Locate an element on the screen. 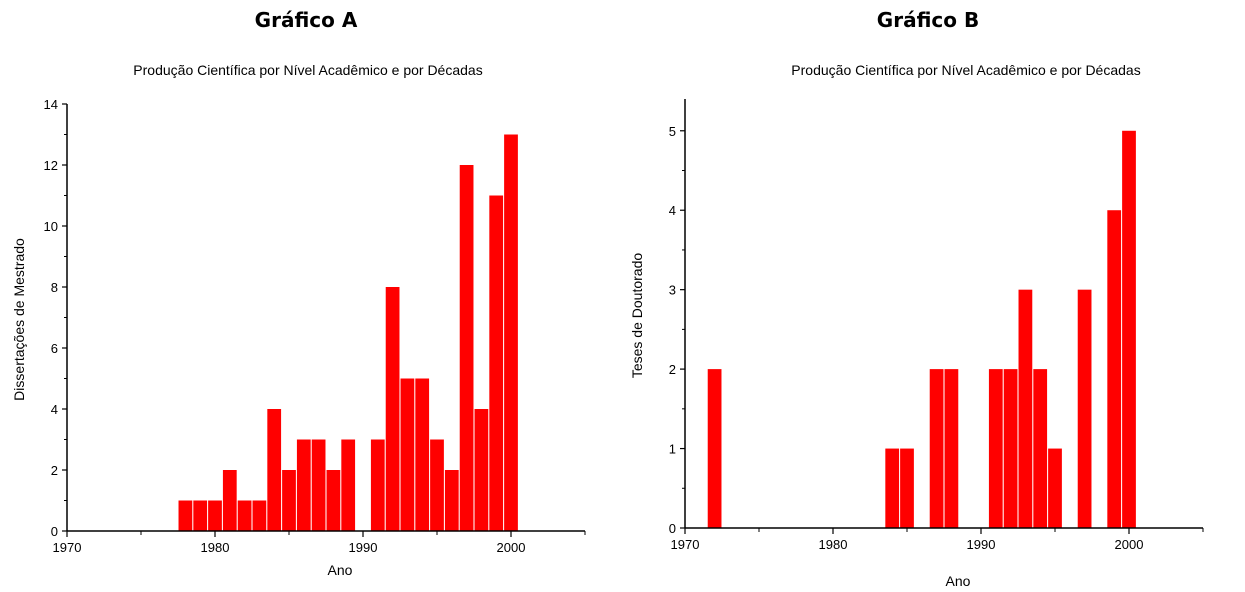  chart-a-x-tick-label: 2000 is located at coordinates (511, 547).